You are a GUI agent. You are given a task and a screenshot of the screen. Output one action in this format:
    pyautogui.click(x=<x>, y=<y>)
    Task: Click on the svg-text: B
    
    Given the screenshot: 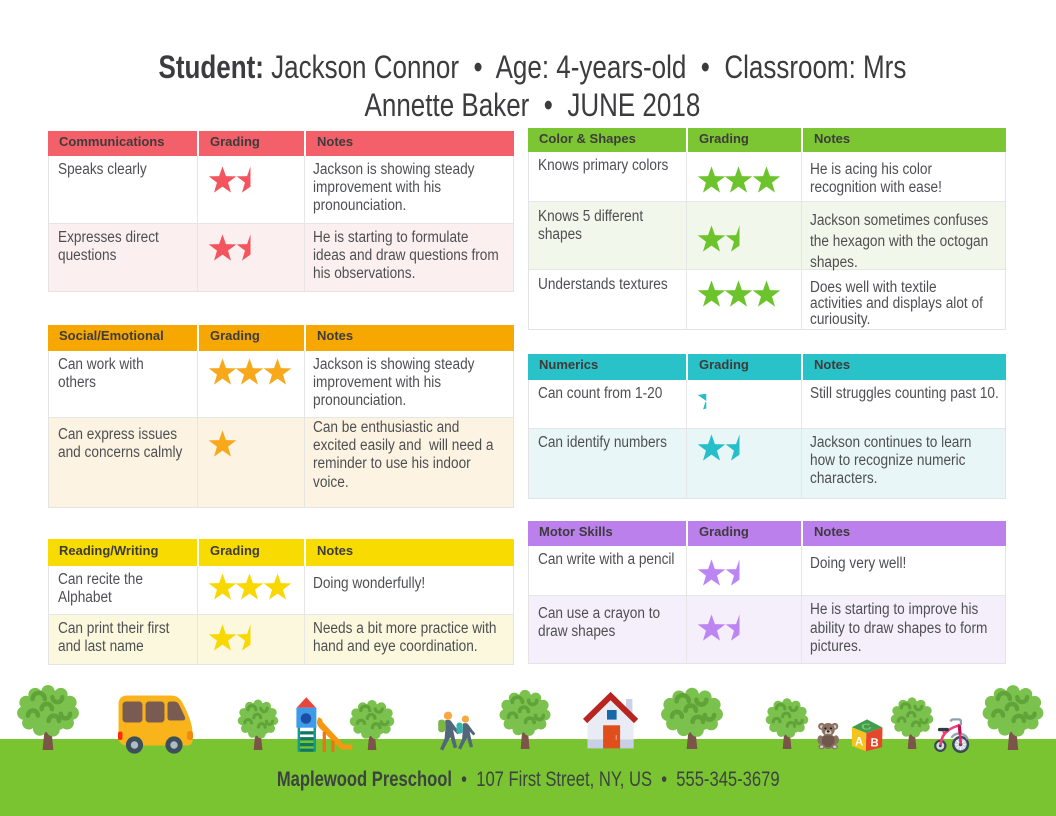 What is the action you would take?
    pyautogui.click(x=874, y=743)
    